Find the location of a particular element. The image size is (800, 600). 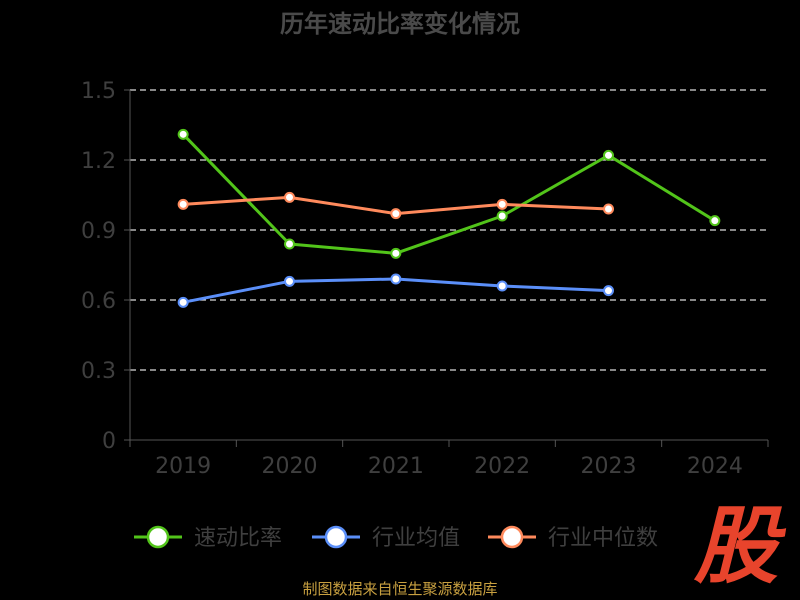

x-tick-label: 2023 is located at coordinates (609, 466).